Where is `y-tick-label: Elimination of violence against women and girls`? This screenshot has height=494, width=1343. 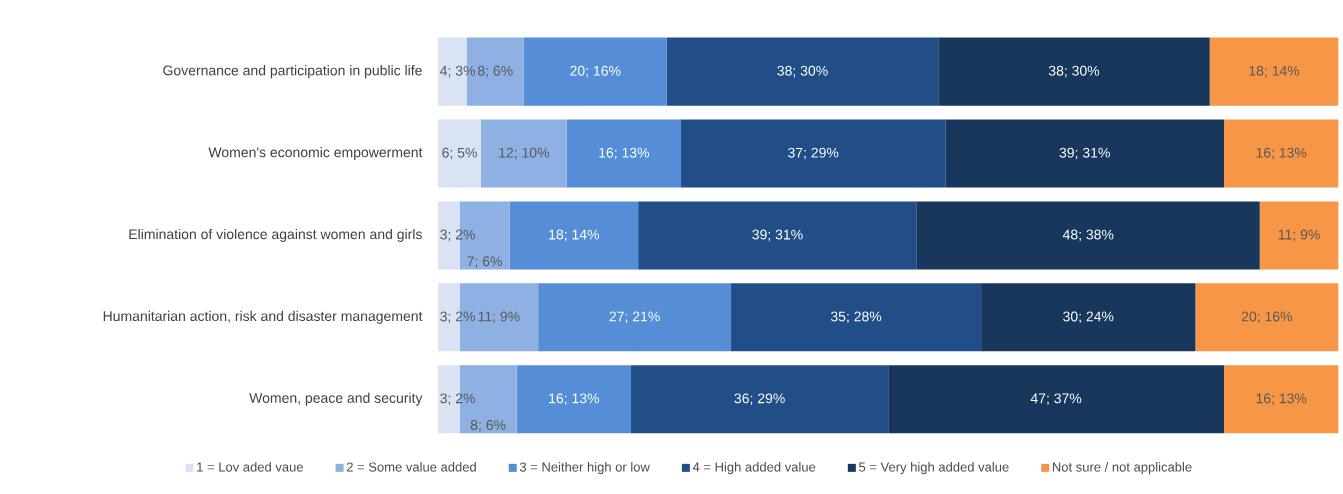 y-tick-label: Elimination of violence against women and girls is located at coordinates (275, 235).